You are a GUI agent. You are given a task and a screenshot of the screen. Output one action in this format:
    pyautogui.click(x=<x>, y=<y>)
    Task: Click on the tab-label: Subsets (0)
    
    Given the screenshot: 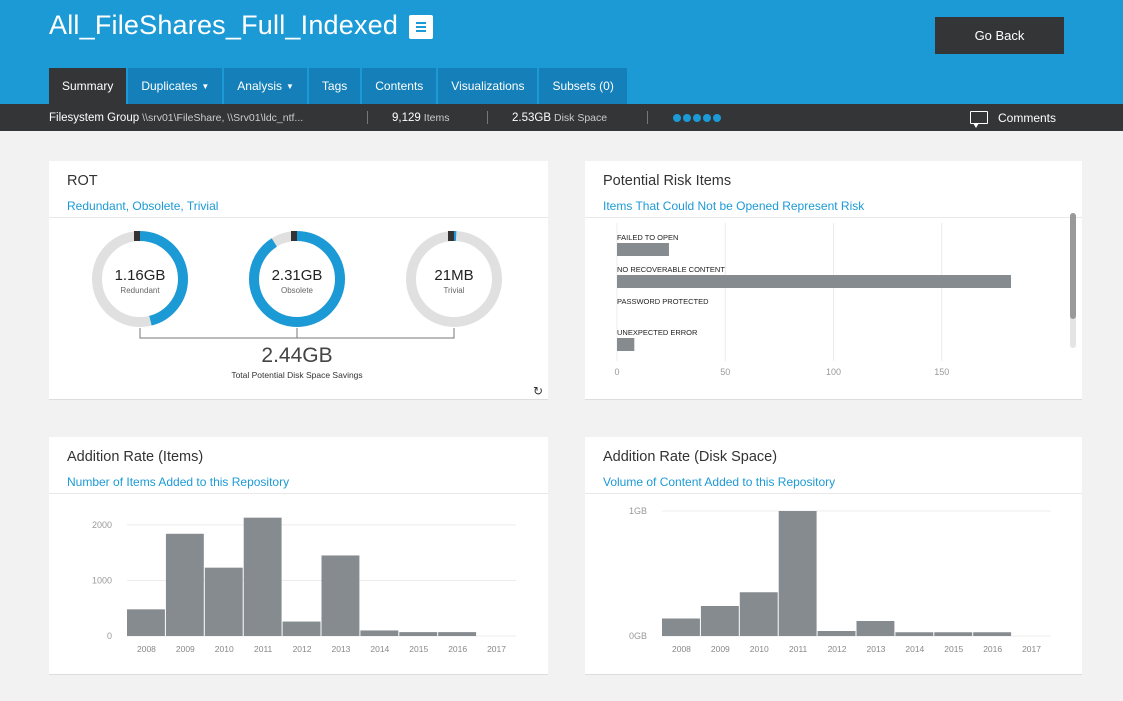 What is the action you would take?
    pyautogui.click(x=583, y=86)
    